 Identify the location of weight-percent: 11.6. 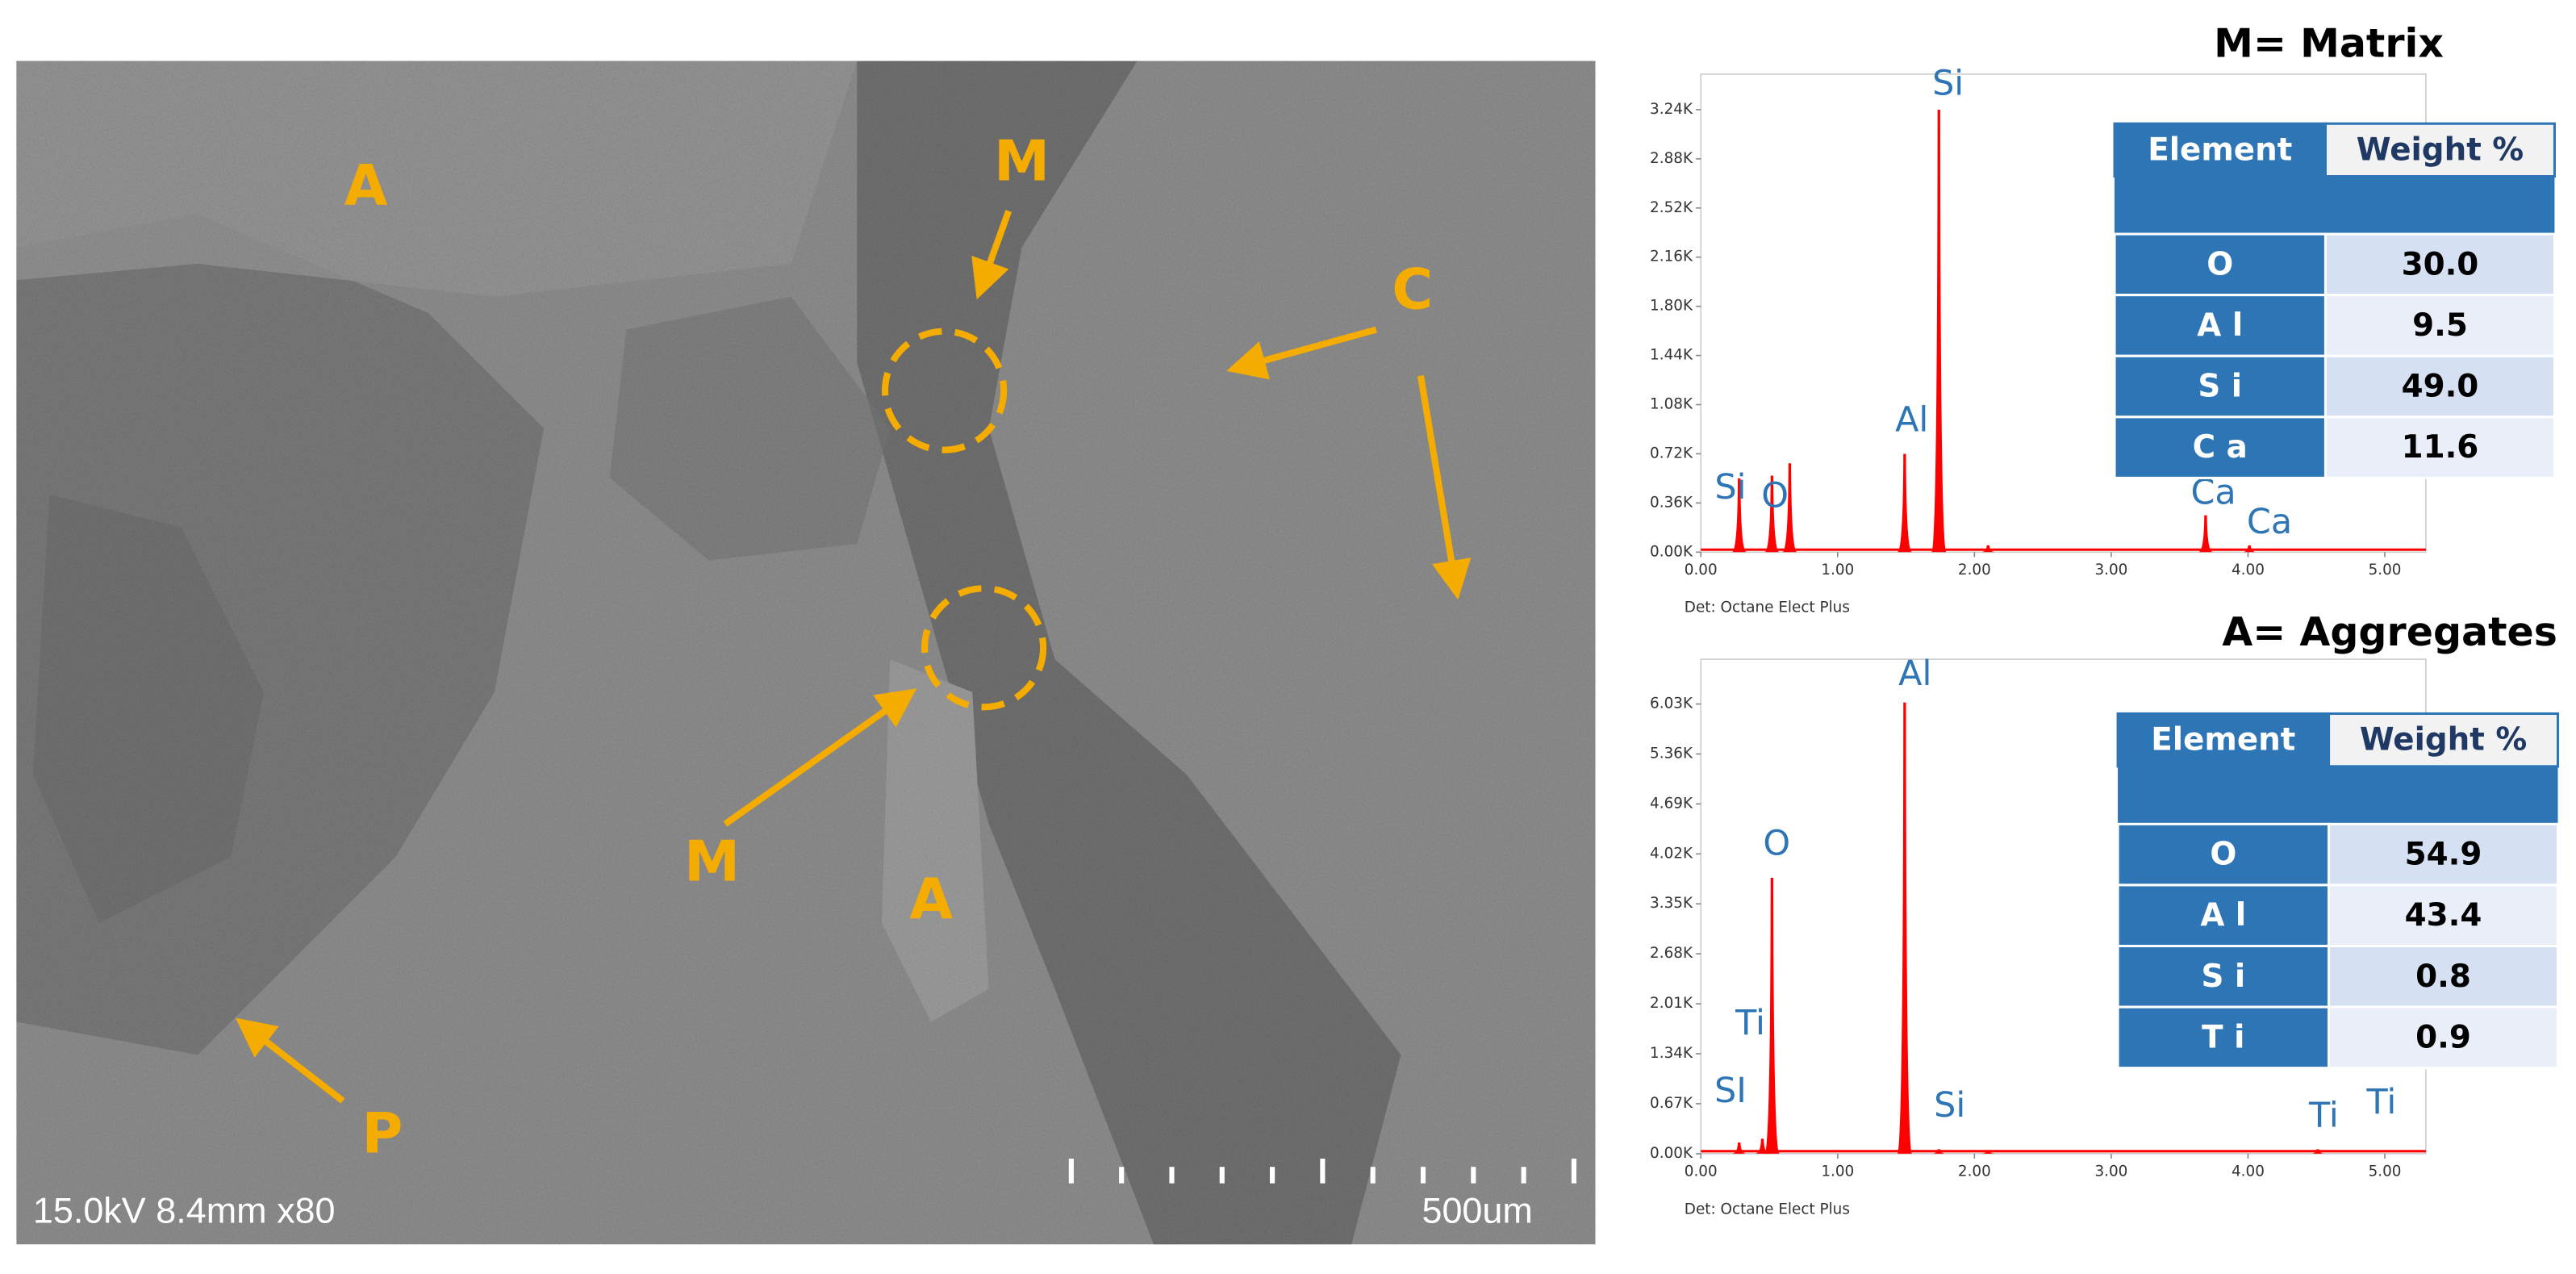
(2440, 448).